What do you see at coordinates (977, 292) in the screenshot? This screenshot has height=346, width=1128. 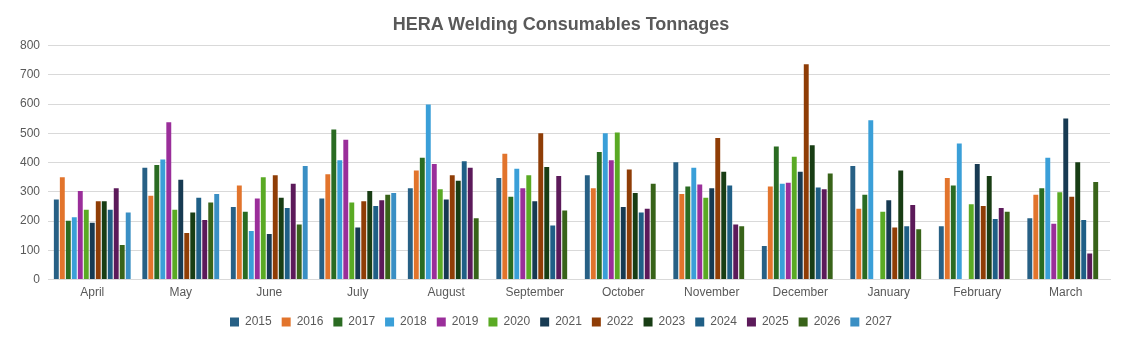 I see `x-tick-label: February` at bounding box center [977, 292].